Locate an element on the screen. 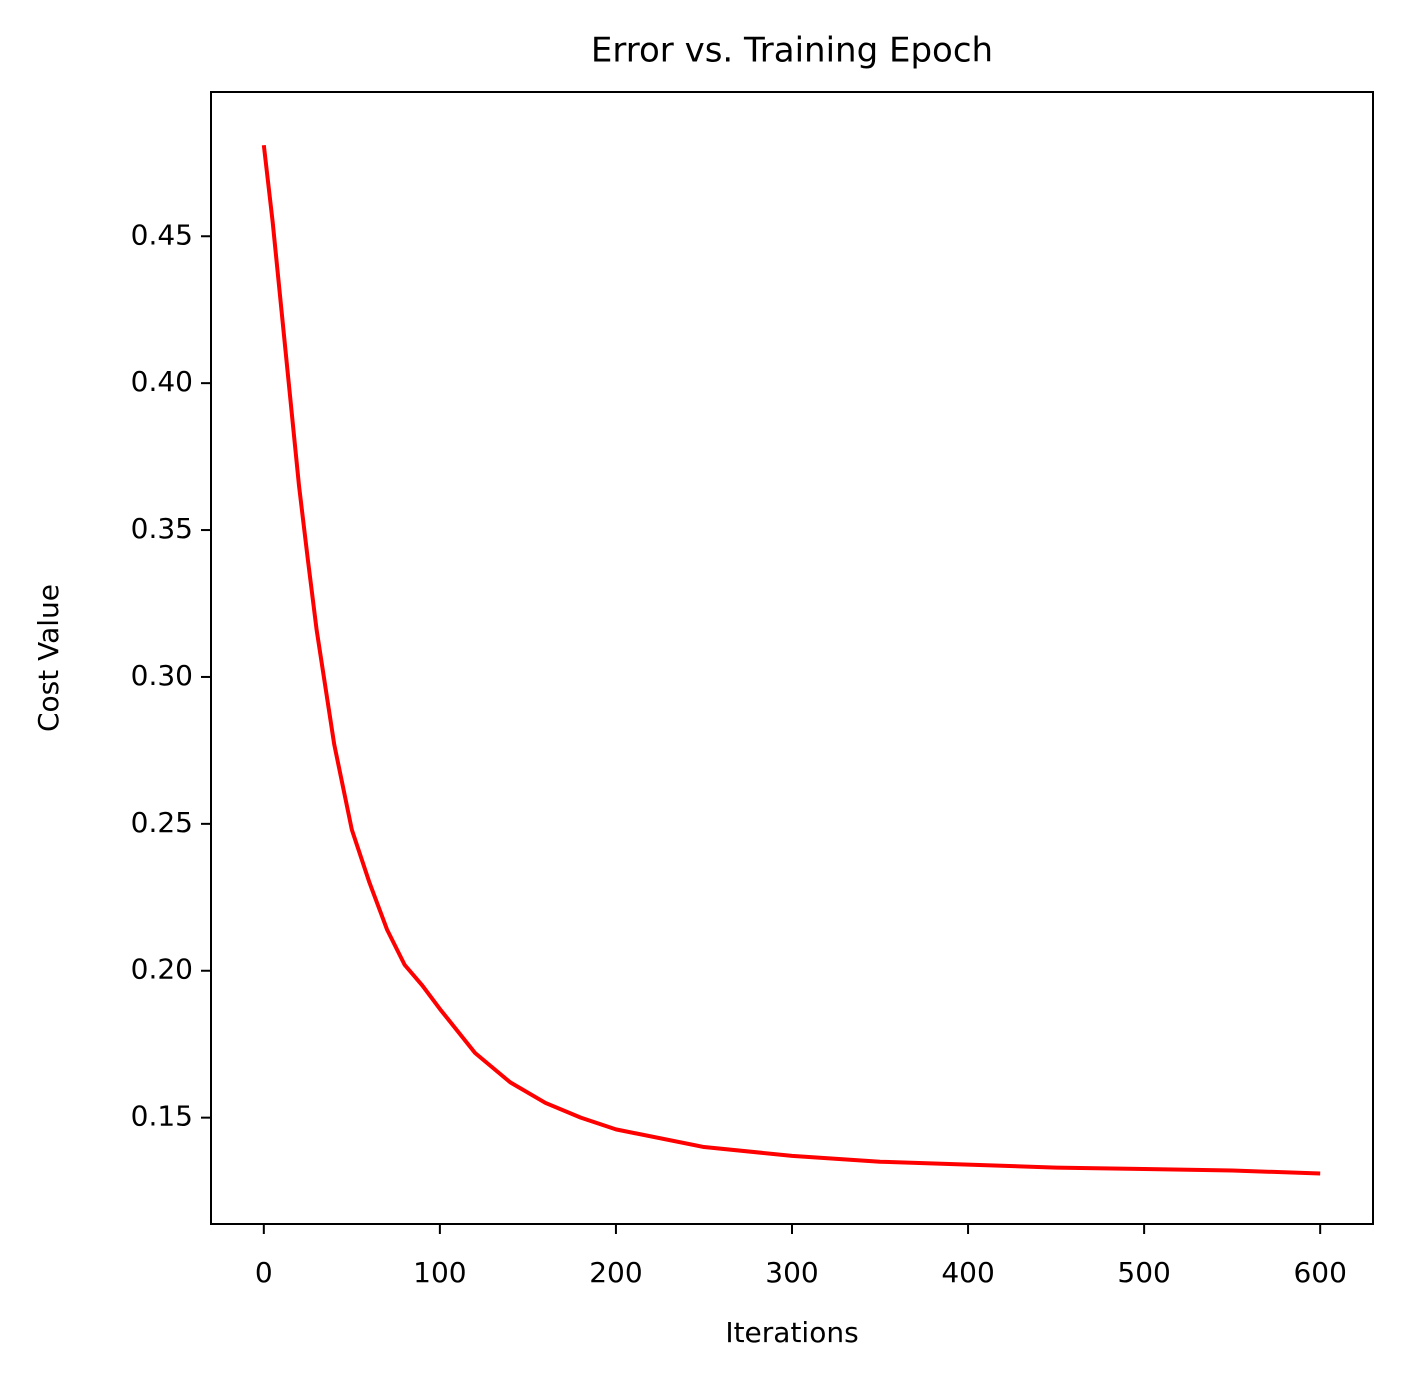  x-tick-label: 200 is located at coordinates (615, 1272).